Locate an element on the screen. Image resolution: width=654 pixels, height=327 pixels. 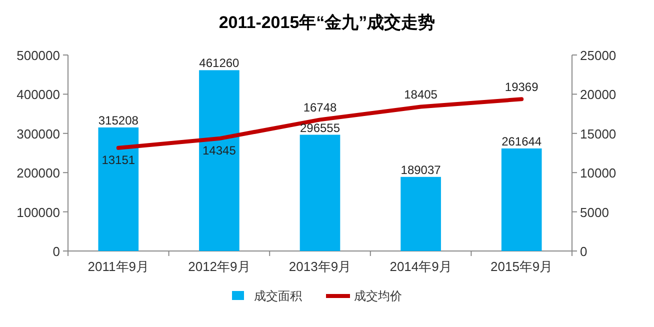
y-tick-label: 0 is located at coordinates (56, 251).